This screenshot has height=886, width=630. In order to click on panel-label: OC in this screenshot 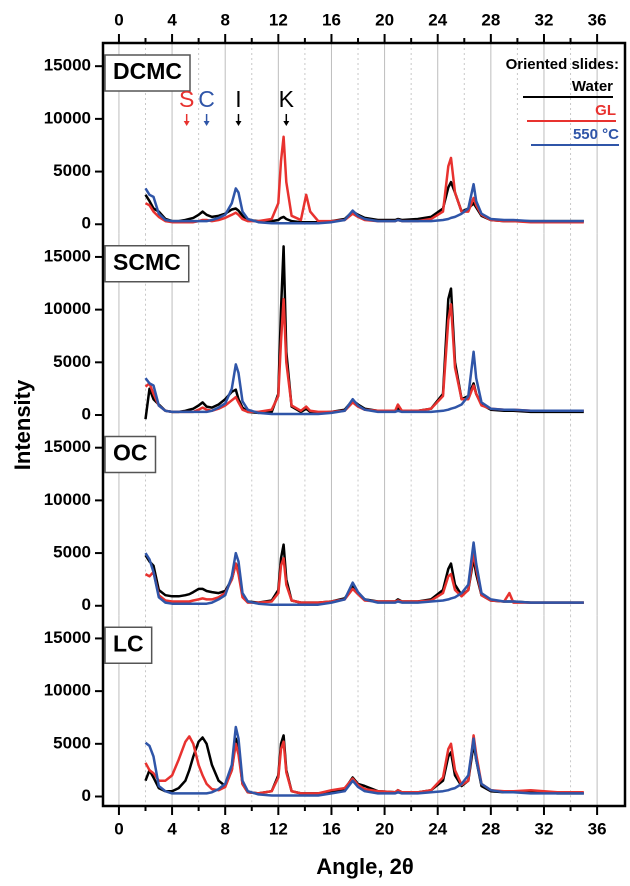, I will do `click(130, 453)`.